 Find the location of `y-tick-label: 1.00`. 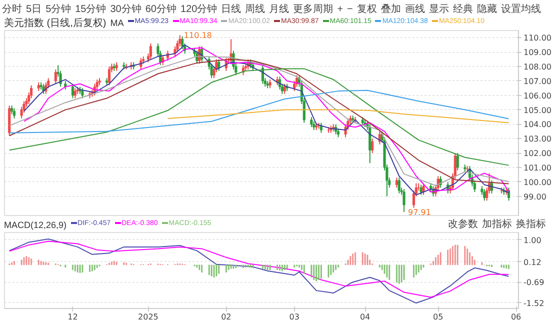

y-tick-label: 1.00 is located at coordinates (533, 240).